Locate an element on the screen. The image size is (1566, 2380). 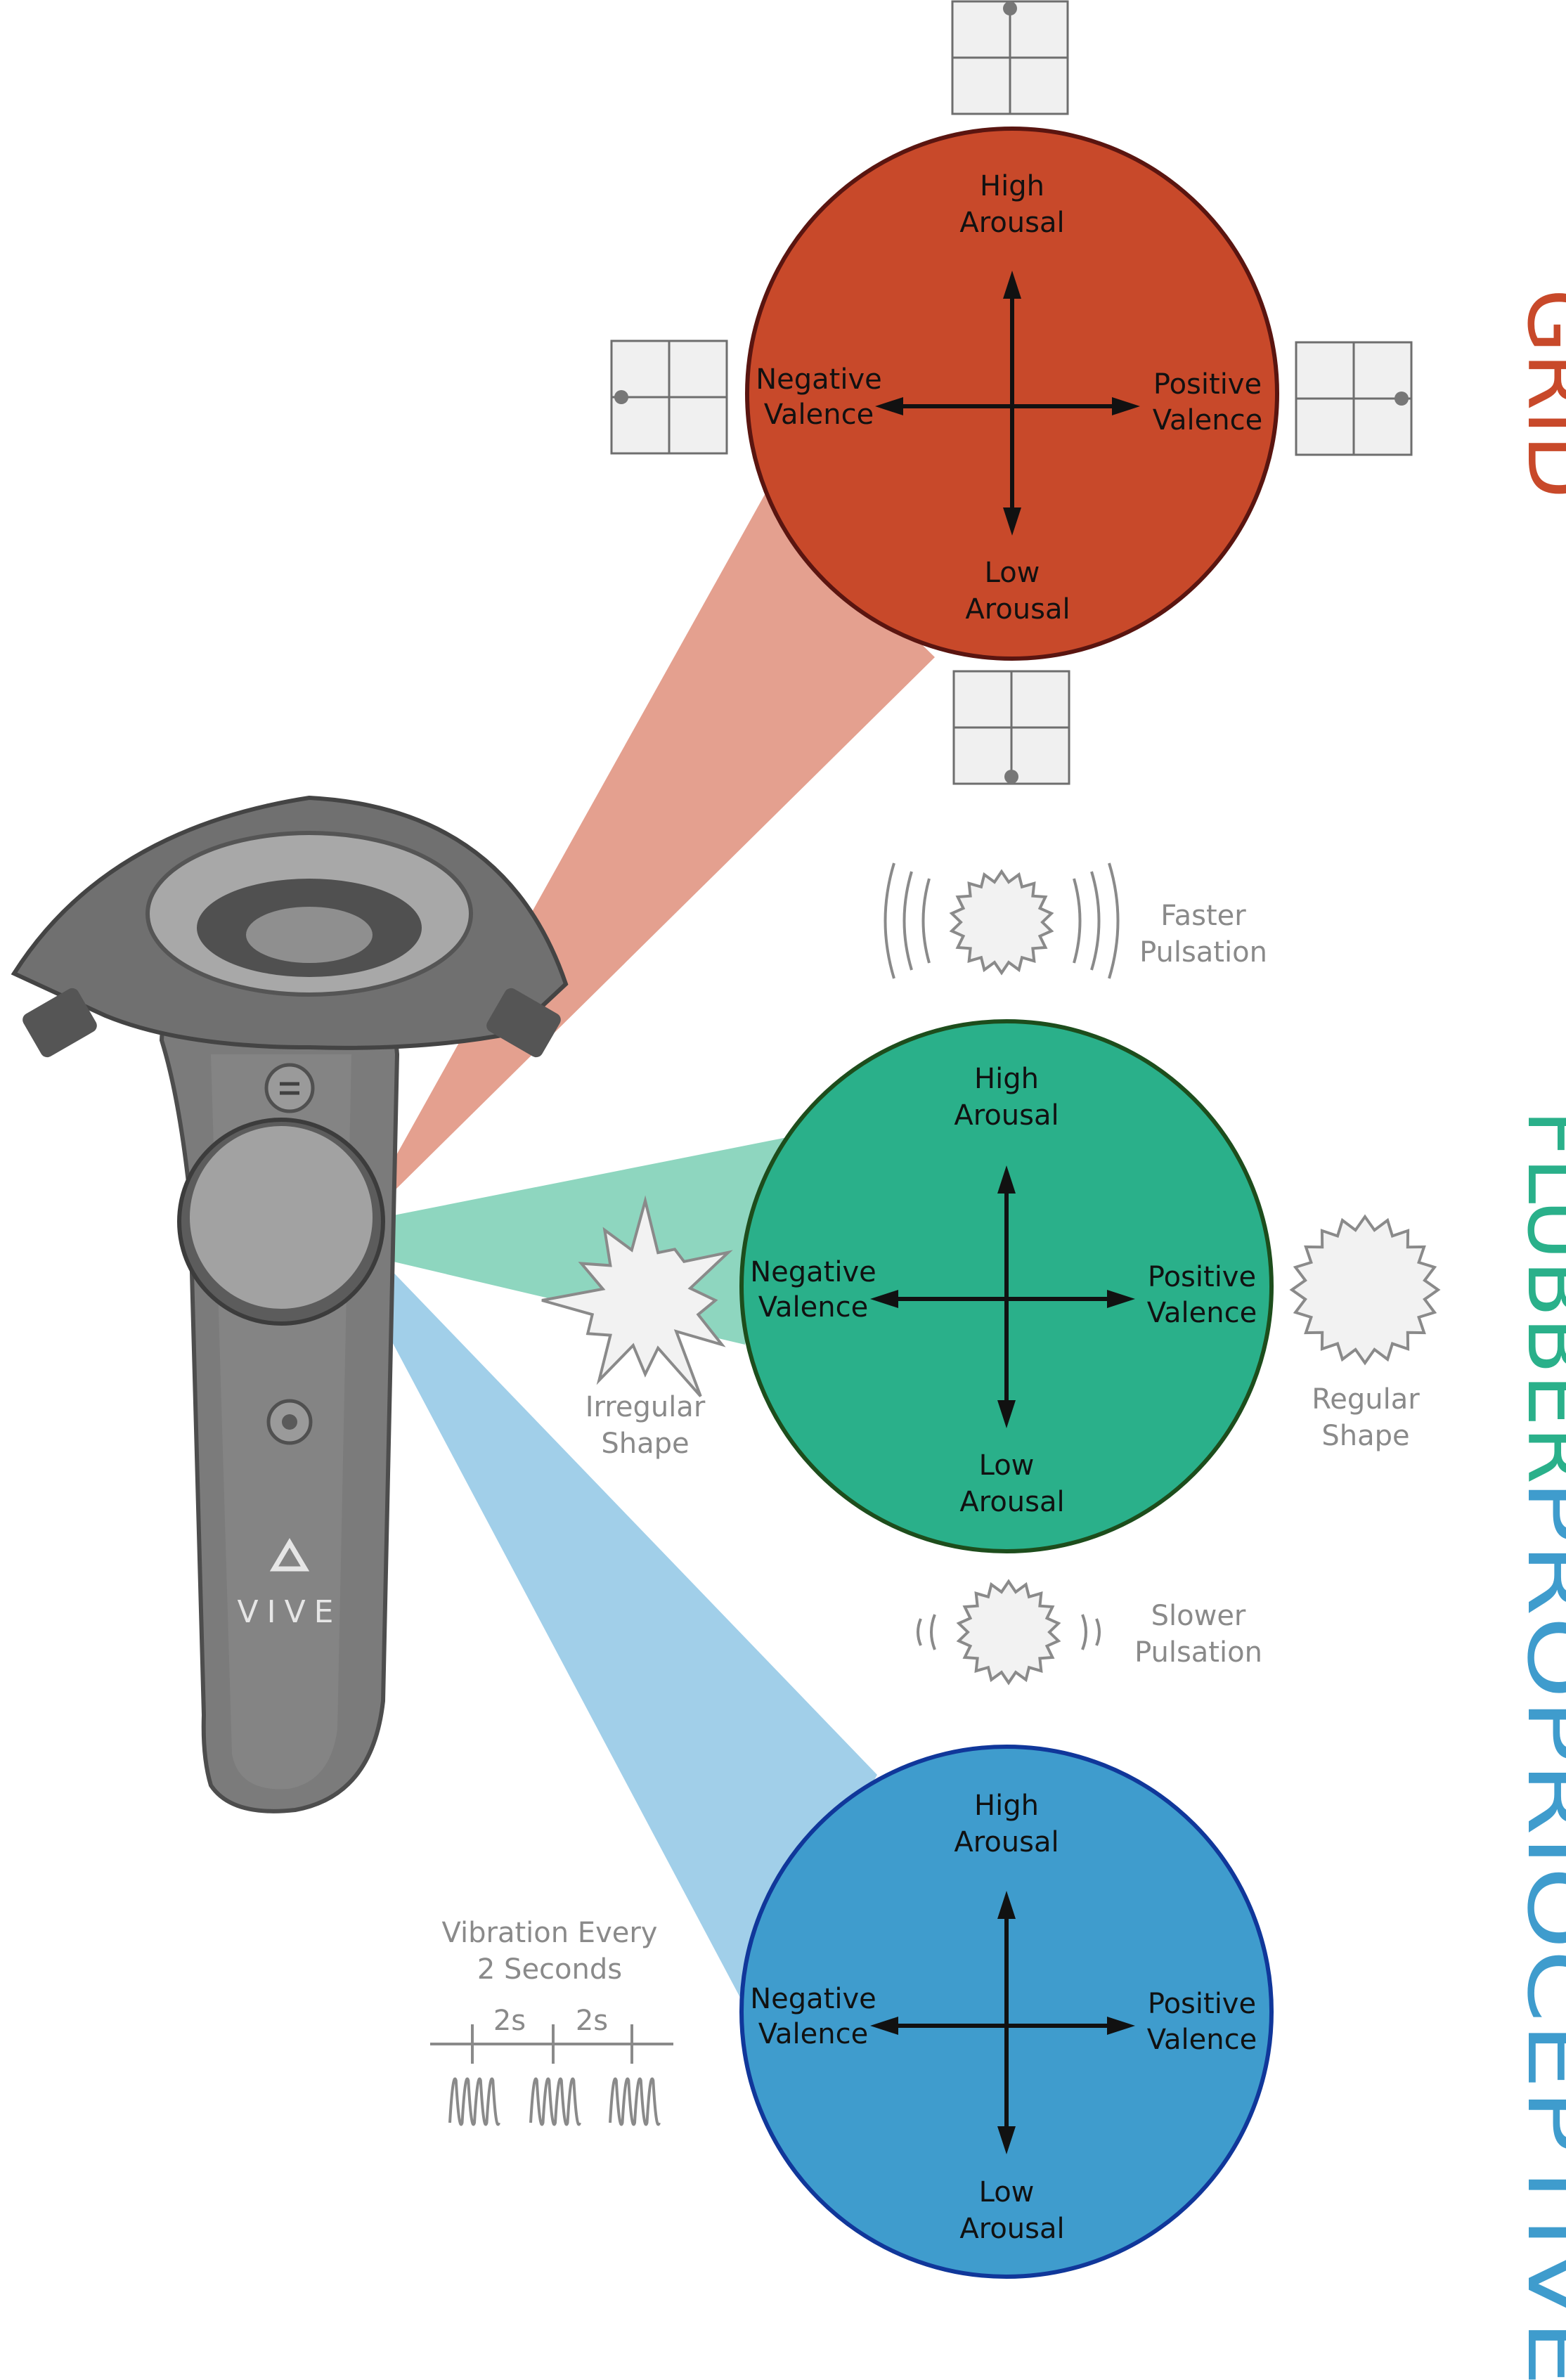
slower-pulsation-waves is located at coordinates (1009, 1632).